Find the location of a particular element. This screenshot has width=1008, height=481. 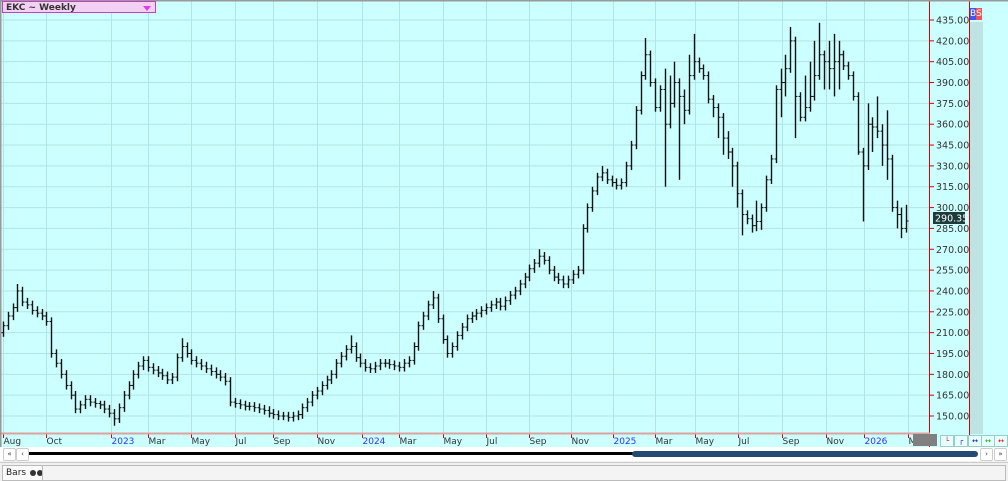

date-tick-label: 2024 is located at coordinates (374, 442).